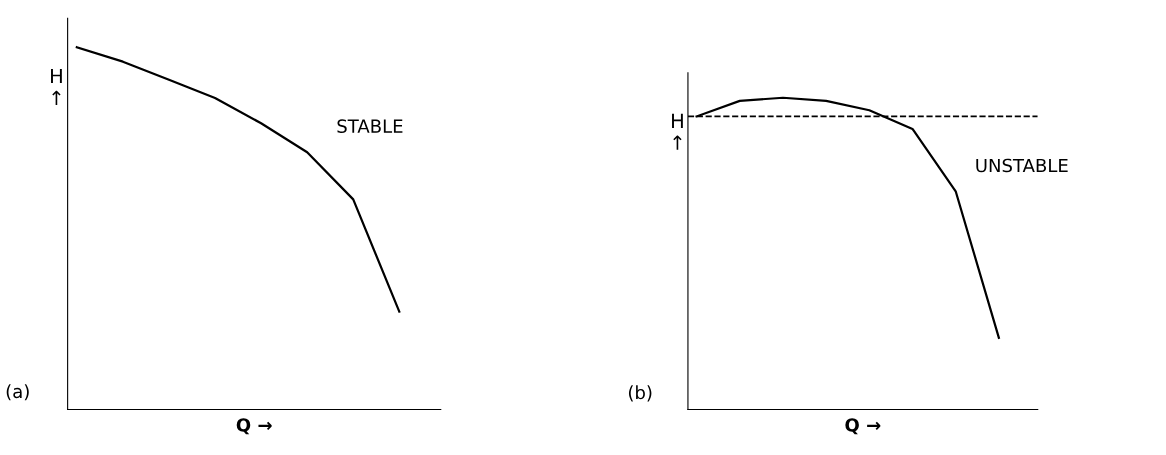 The image size is (1166, 455). I want to click on annotation: STABLE, so click(370, 126).